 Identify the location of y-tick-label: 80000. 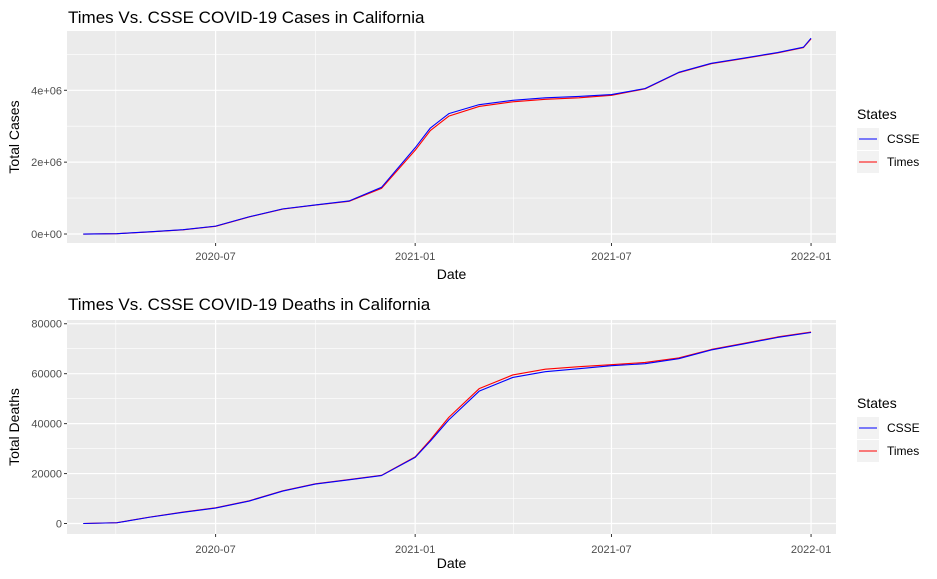
(46, 325).